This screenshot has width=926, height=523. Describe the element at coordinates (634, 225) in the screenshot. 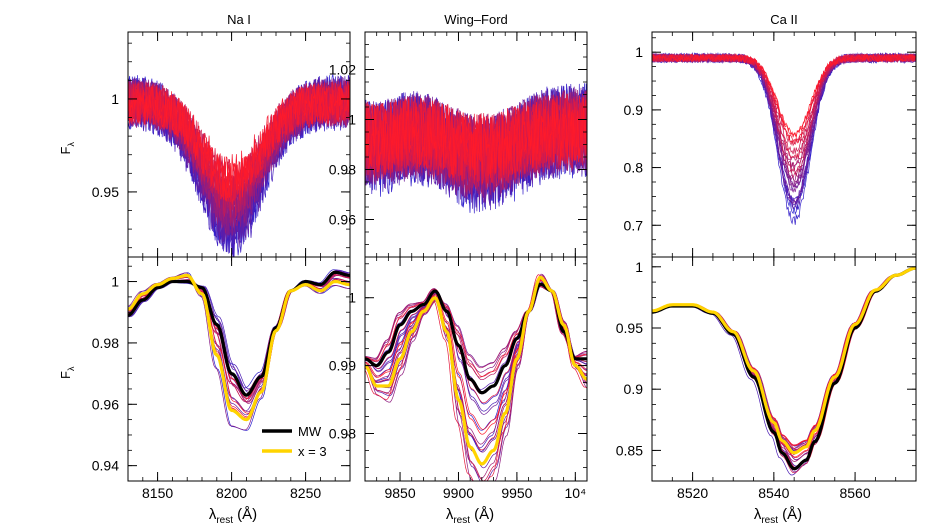

I see `y-tick-label: 0.7` at that location.